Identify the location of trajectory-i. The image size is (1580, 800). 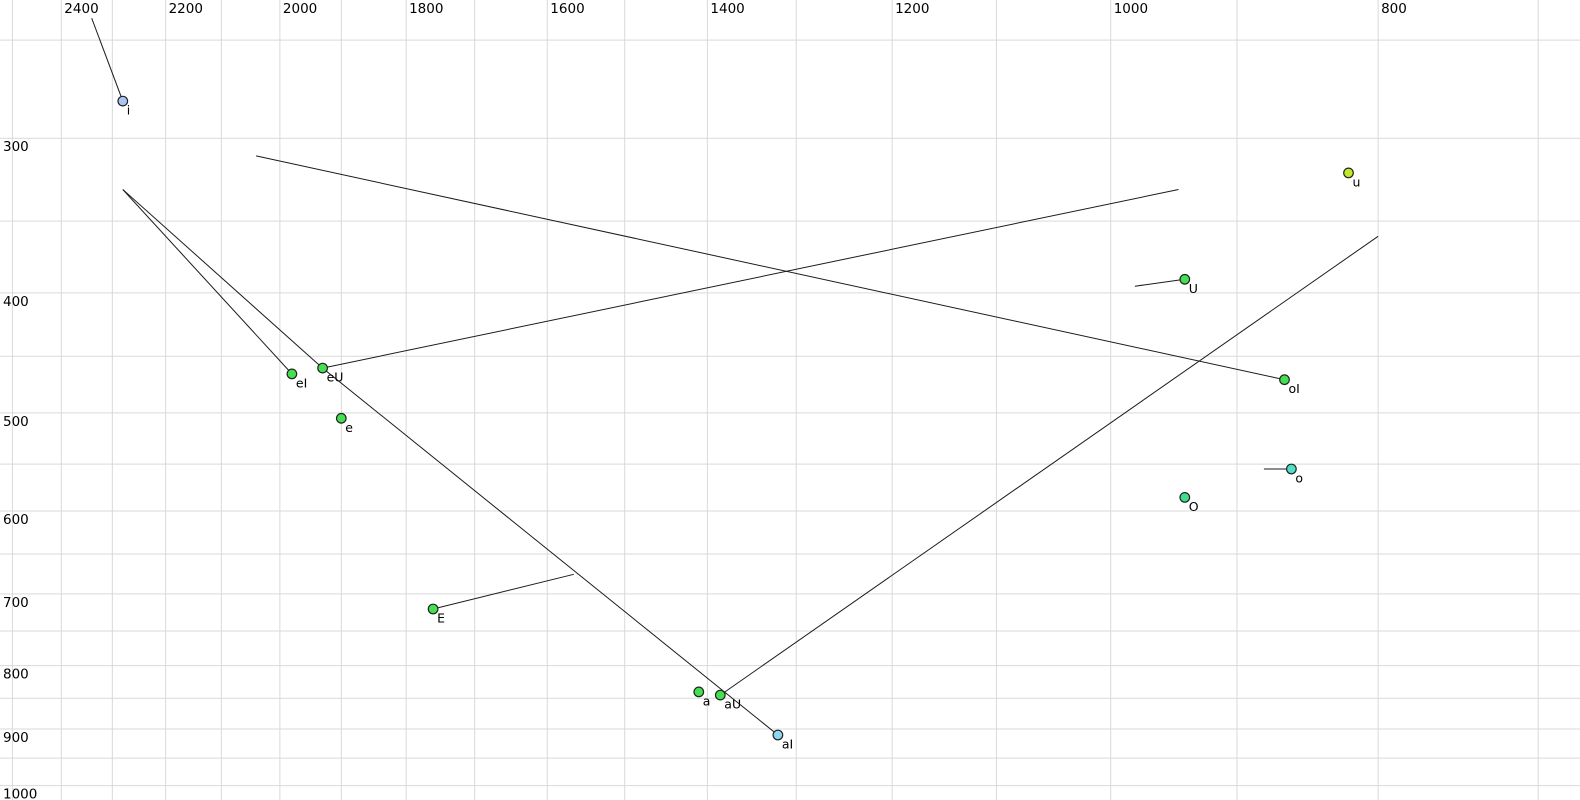
(107, 60).